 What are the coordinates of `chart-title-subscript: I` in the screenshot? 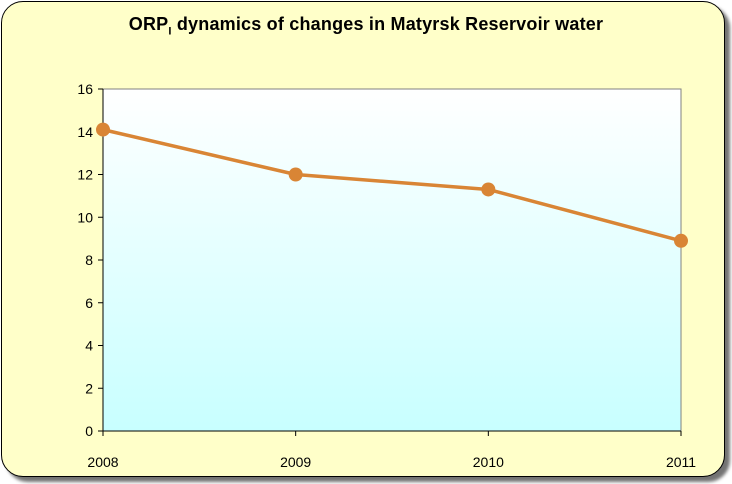 It's located at (170, 31).